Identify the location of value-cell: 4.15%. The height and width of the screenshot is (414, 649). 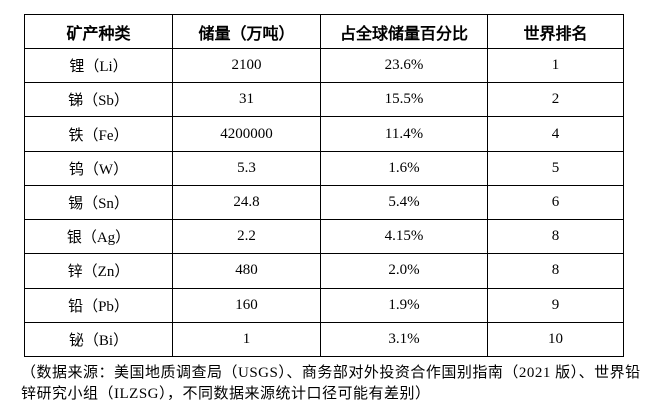
(404, 237).